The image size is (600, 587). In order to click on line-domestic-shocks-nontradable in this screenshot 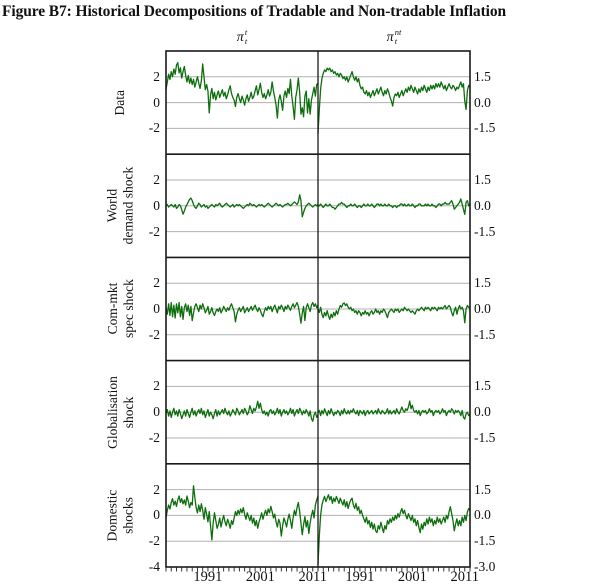, I will do `click(394, 530)`.